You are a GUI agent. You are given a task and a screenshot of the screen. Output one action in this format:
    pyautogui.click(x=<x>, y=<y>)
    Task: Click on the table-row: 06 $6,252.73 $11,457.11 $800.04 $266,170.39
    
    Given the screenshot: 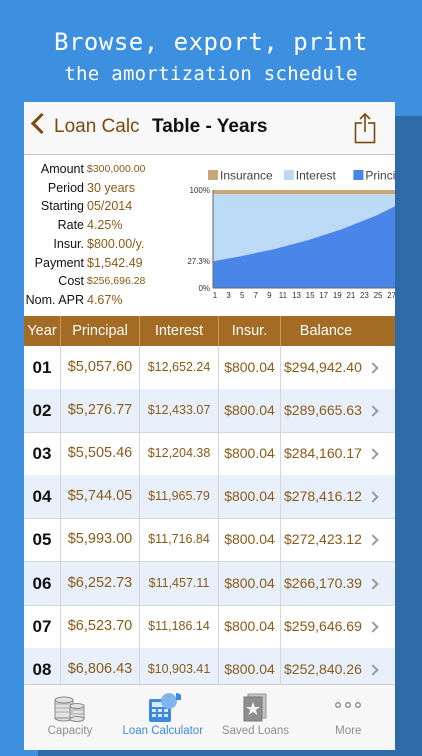 What is the action you would take?
    pyautogui.click(x=209, y=583)
    